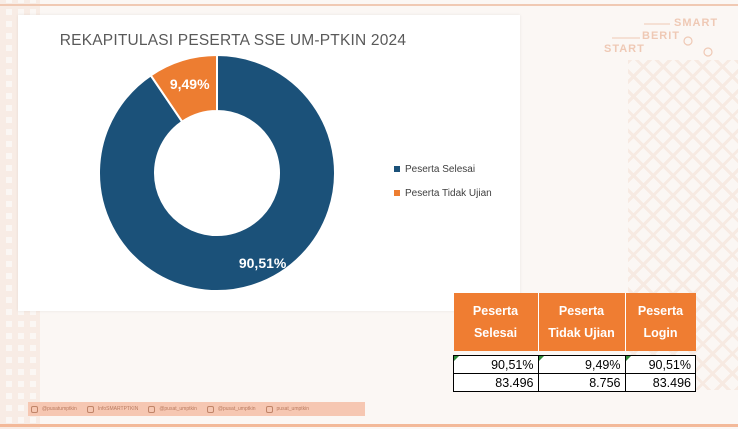 This screenshot has height=429, width=738. What do you see at coordinates (263, 263) in the screenshot?
I see `data-label-selesai: 90,51%` at bounding box center [263, 263].